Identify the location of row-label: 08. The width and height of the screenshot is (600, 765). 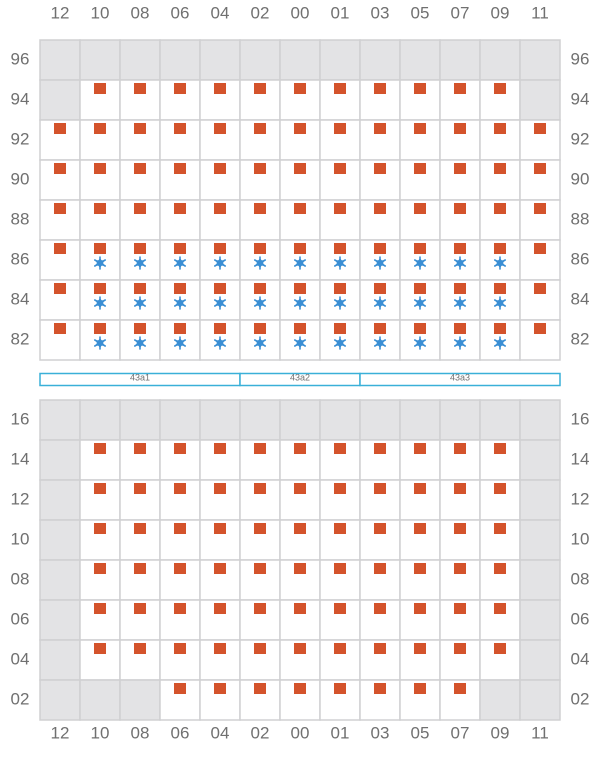
(580, 578).